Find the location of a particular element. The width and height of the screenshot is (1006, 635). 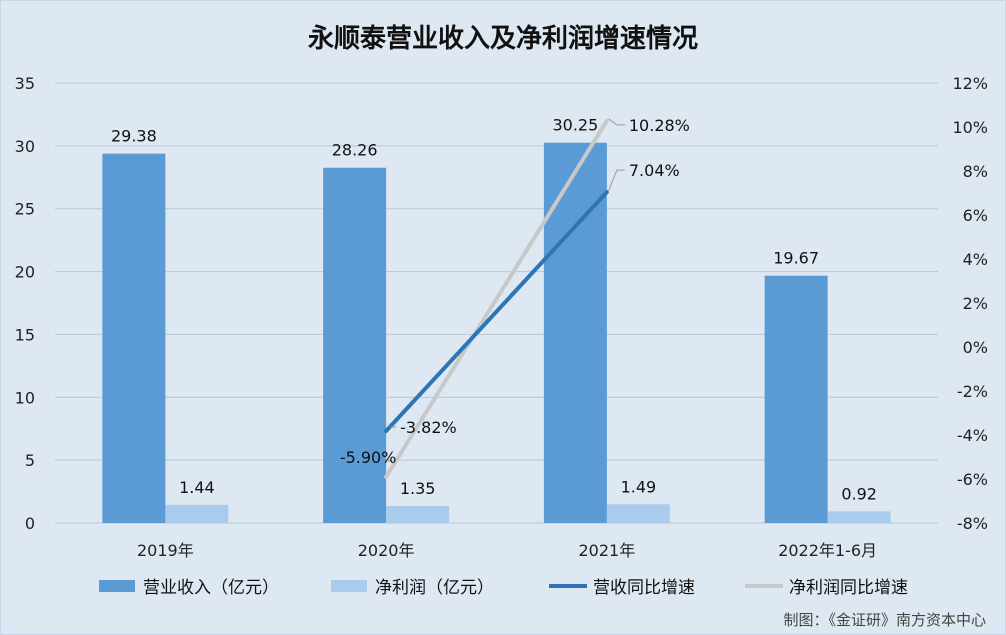

left-axis-ticks: 0 5 10 15 20 25 30 35 is located at coordinates (25, 303).